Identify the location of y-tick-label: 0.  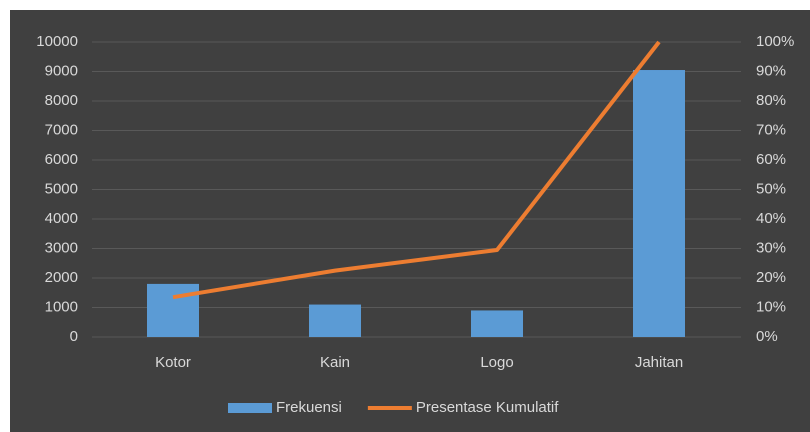
(74, 336).